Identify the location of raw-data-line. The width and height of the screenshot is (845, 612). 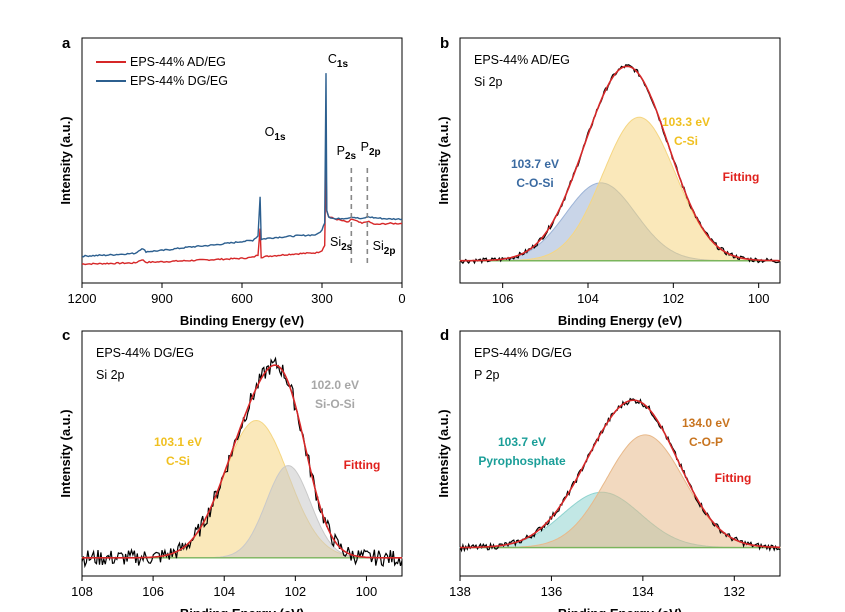
(242, 462).